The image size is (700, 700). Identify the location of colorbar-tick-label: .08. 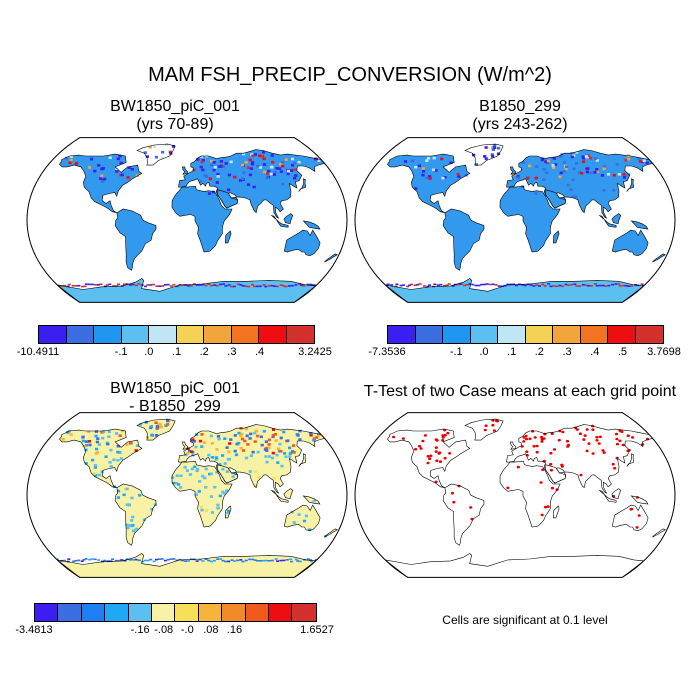
(211, 630).